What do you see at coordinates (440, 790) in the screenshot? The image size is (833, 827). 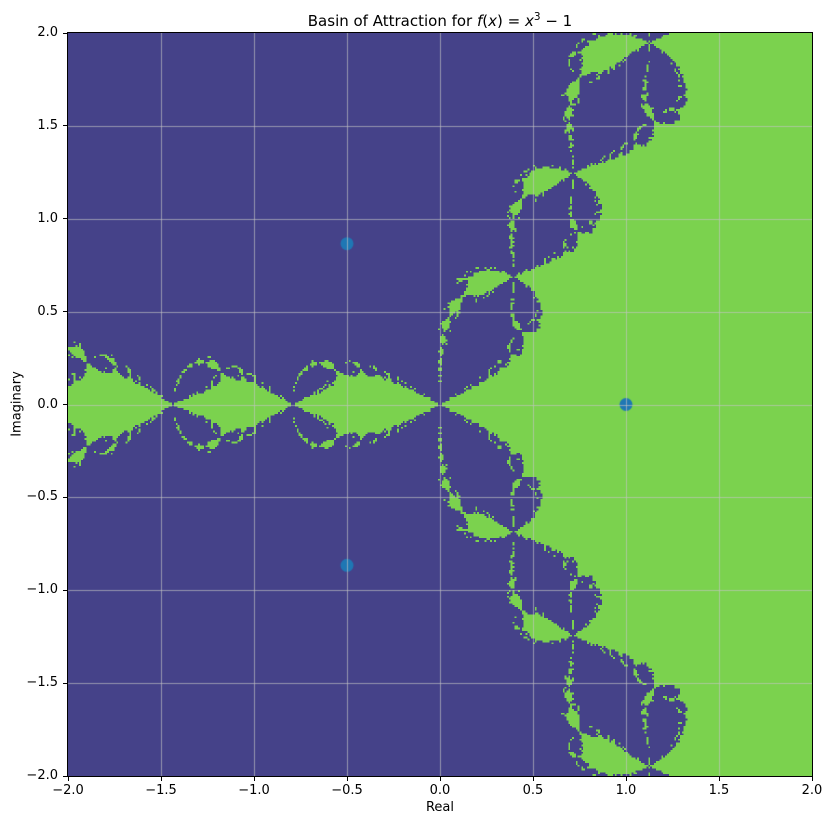 I see `x-tick-label: 0.0` at bounding box center [440, 790].